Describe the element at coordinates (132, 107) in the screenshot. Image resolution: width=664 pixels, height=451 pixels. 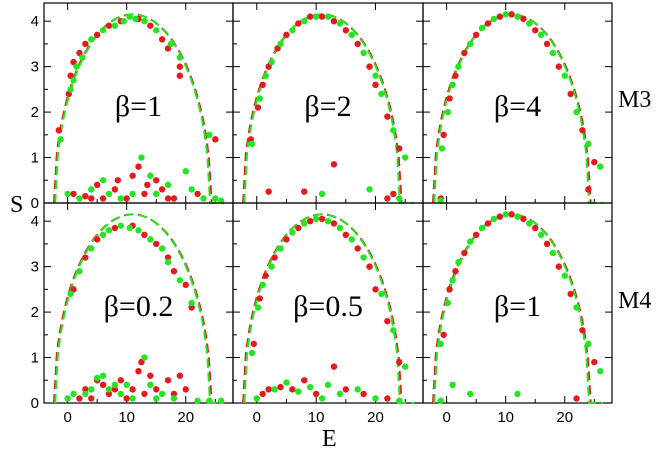
I see `panel-1: 0 1 2 3 4 β=1` at that location.